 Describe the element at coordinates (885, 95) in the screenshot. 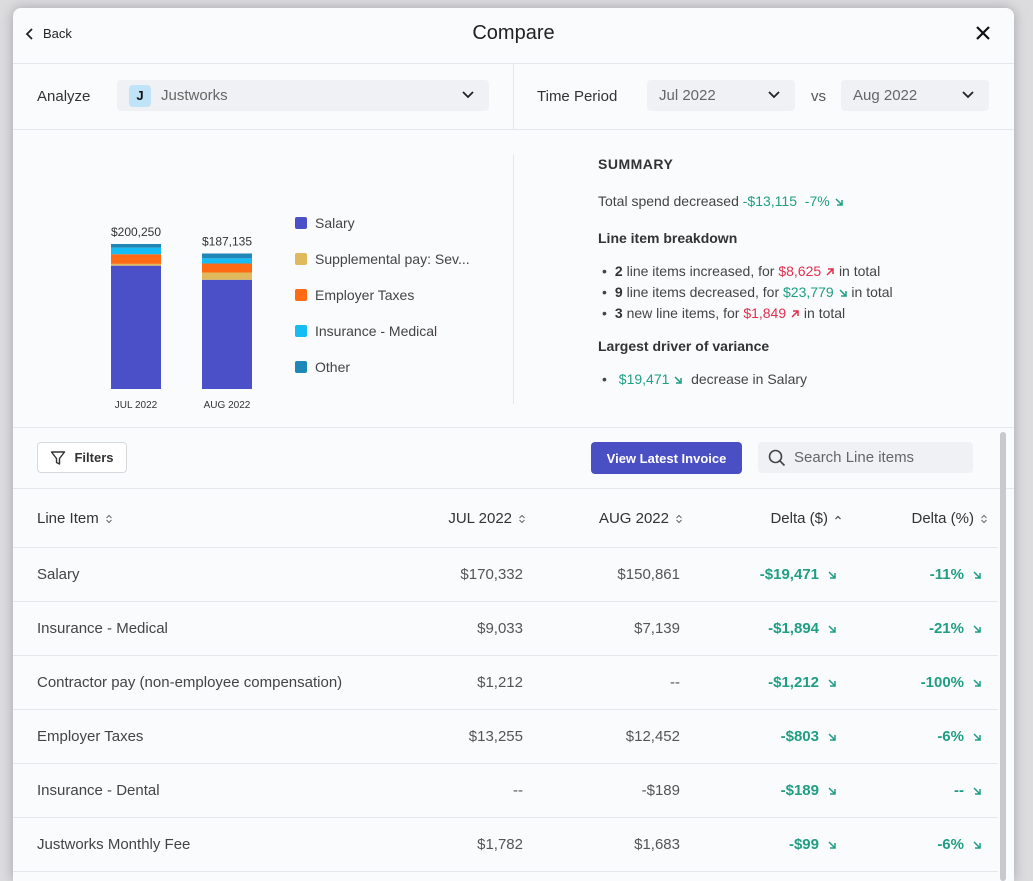

I see `period-b-value: Aug 2022` at that location.